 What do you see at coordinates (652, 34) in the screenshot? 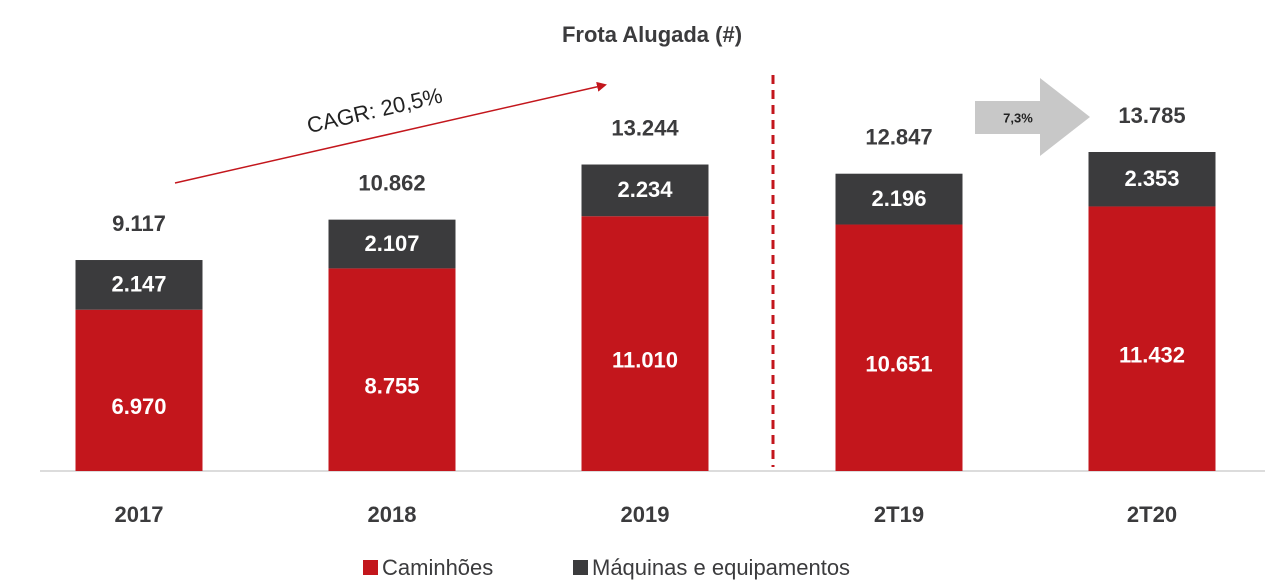
I see `chart-title: Frota Alugada (#)` at bounding box center [652, 34].